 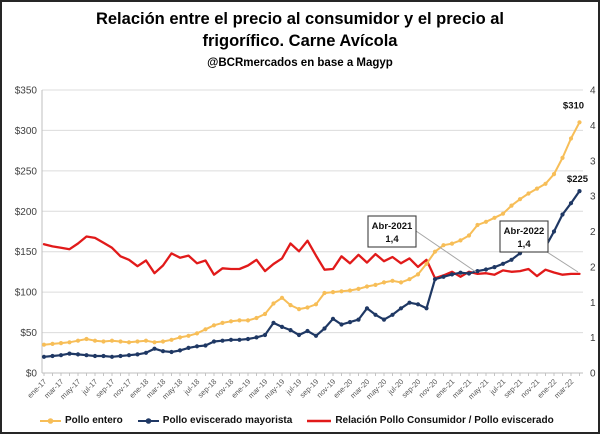 What do you see at coordinates (524, 231) in the screenshot?
I see `svg-text: Abr-2022` at bounding box center [524, 231].